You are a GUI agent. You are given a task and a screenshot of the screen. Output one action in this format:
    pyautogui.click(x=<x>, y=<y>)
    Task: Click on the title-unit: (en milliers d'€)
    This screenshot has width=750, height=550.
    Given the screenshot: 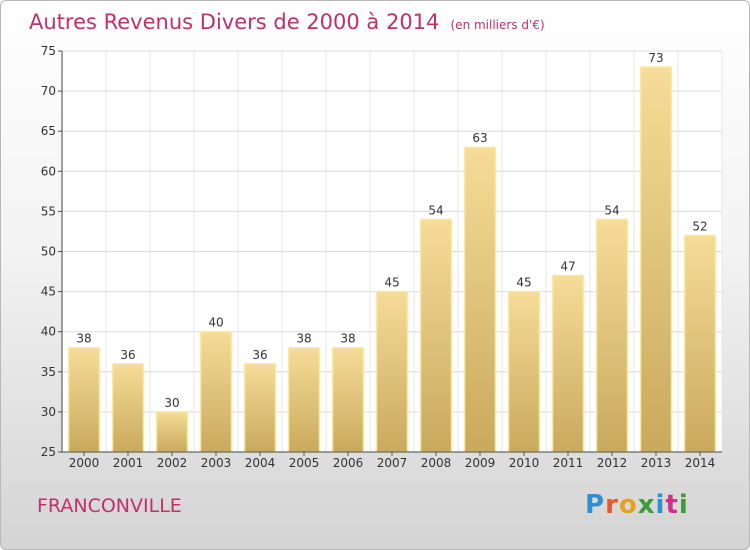 What is the action you would take?
    pyautogui.click(x=497, y=25)
    